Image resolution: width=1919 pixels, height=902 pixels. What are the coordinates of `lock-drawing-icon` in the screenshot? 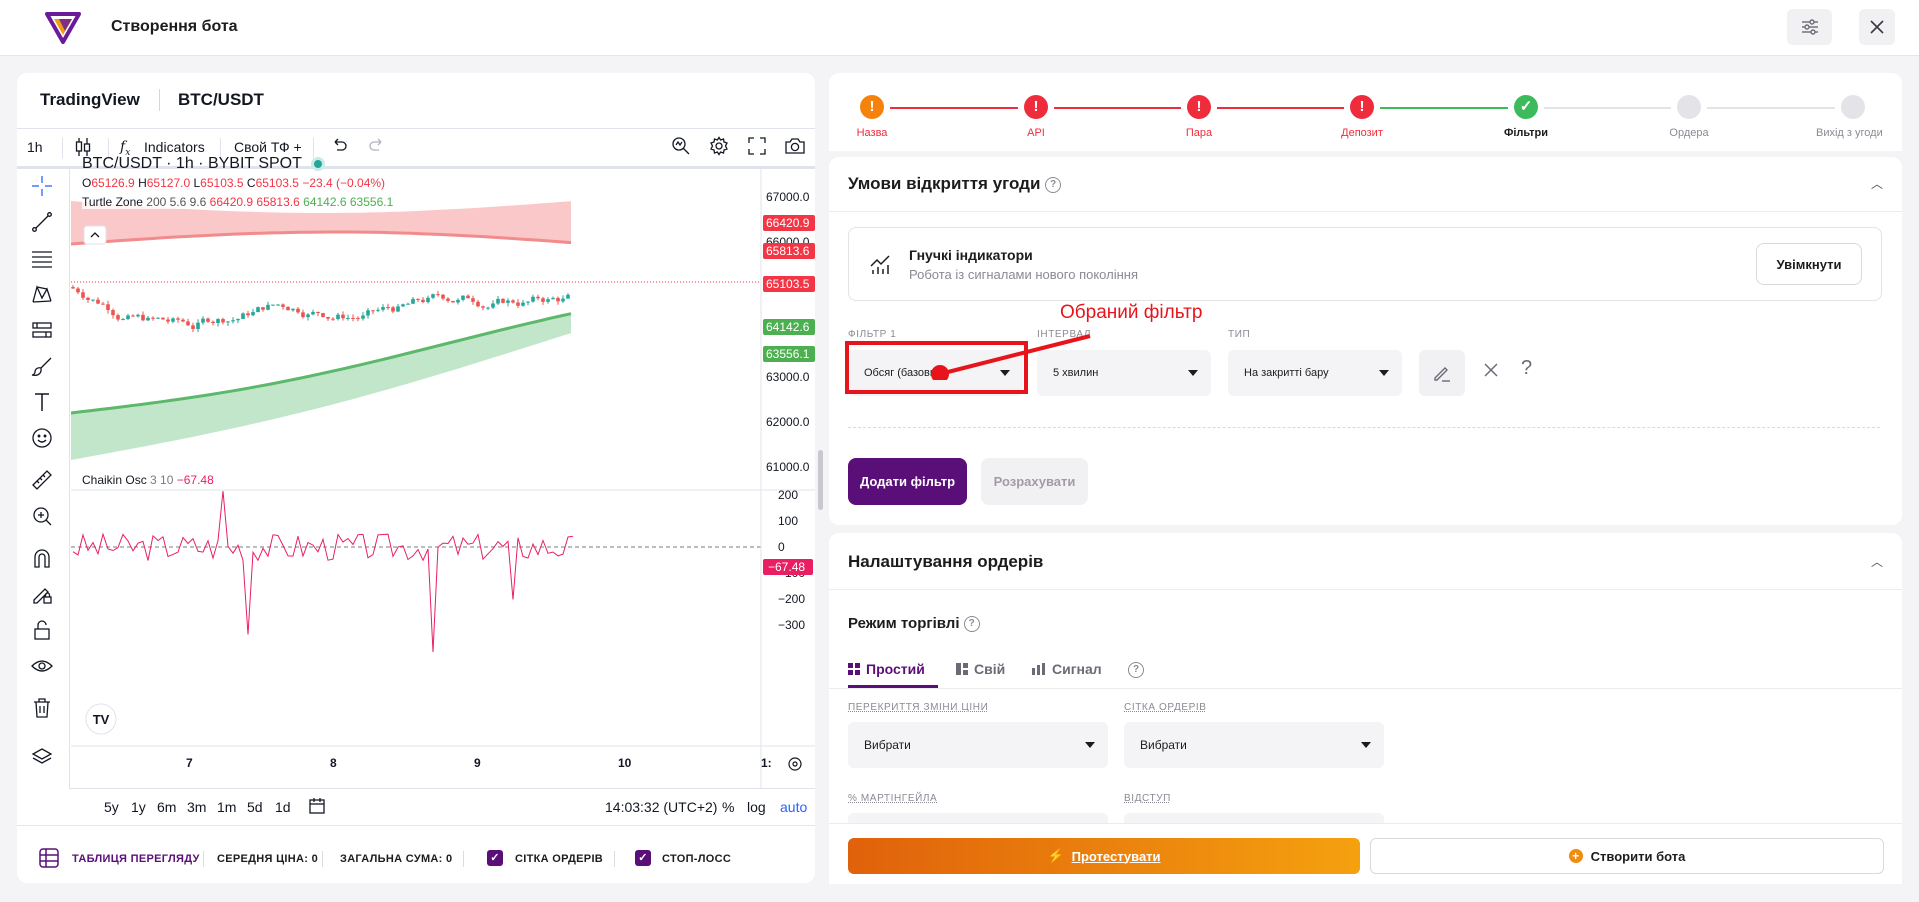 It's located at (42, 594).